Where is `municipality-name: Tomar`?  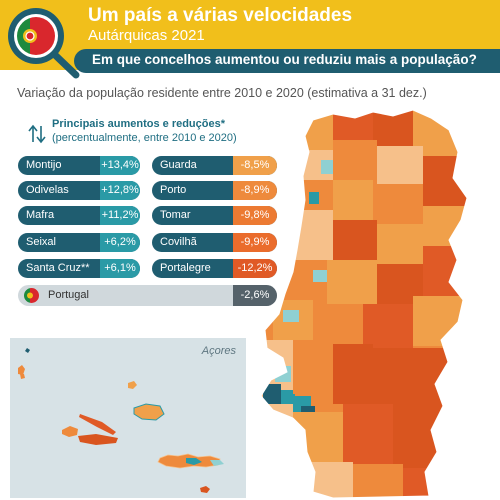 municipality-name: Tomar is located at coordinates (175, 215).